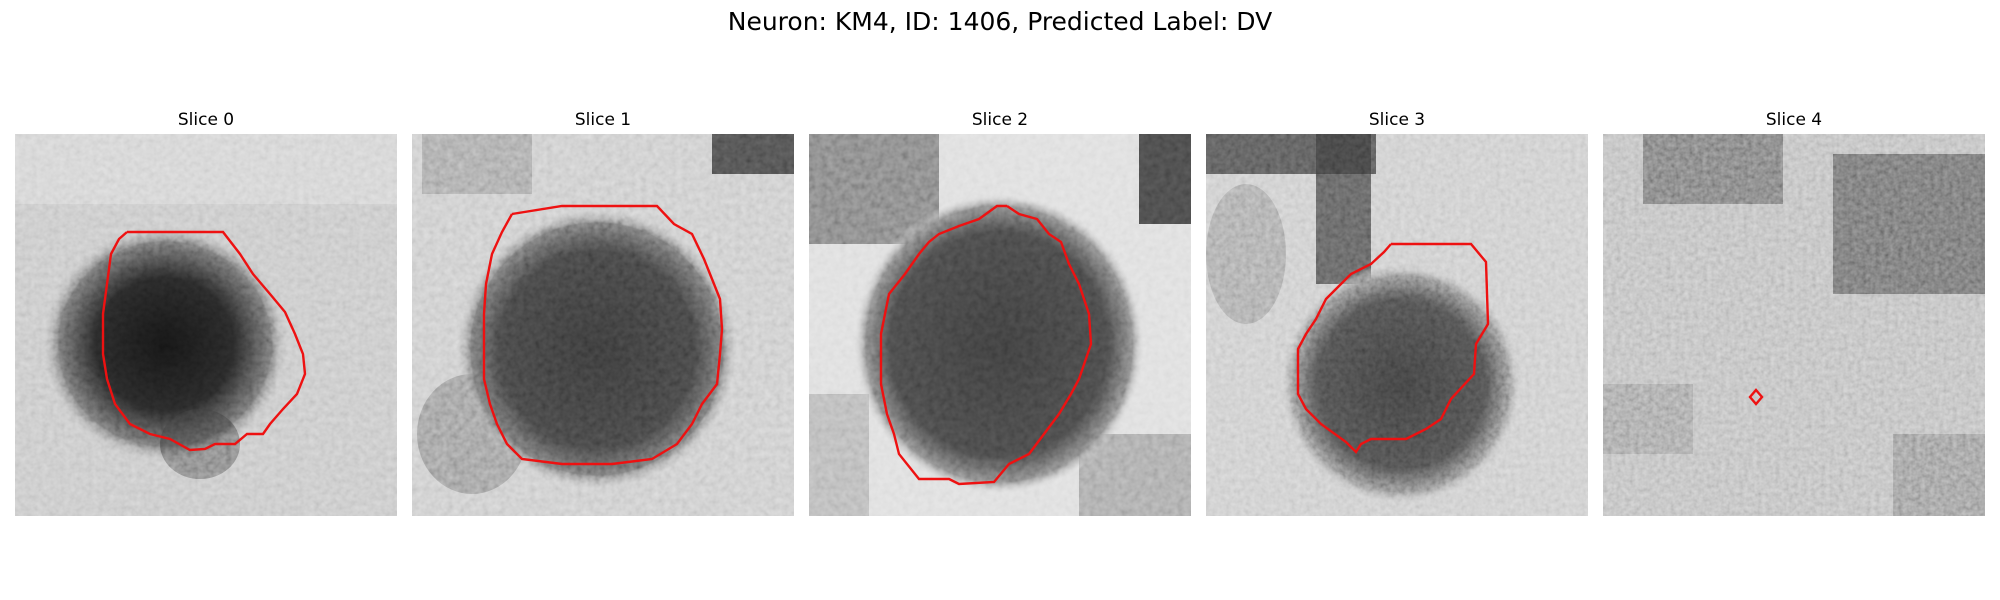  What do you see at coordinates (1397, 120) in the screenshot?
I see `panel-title-slice-3: Slice 3` at bounding box center [1397, 120].